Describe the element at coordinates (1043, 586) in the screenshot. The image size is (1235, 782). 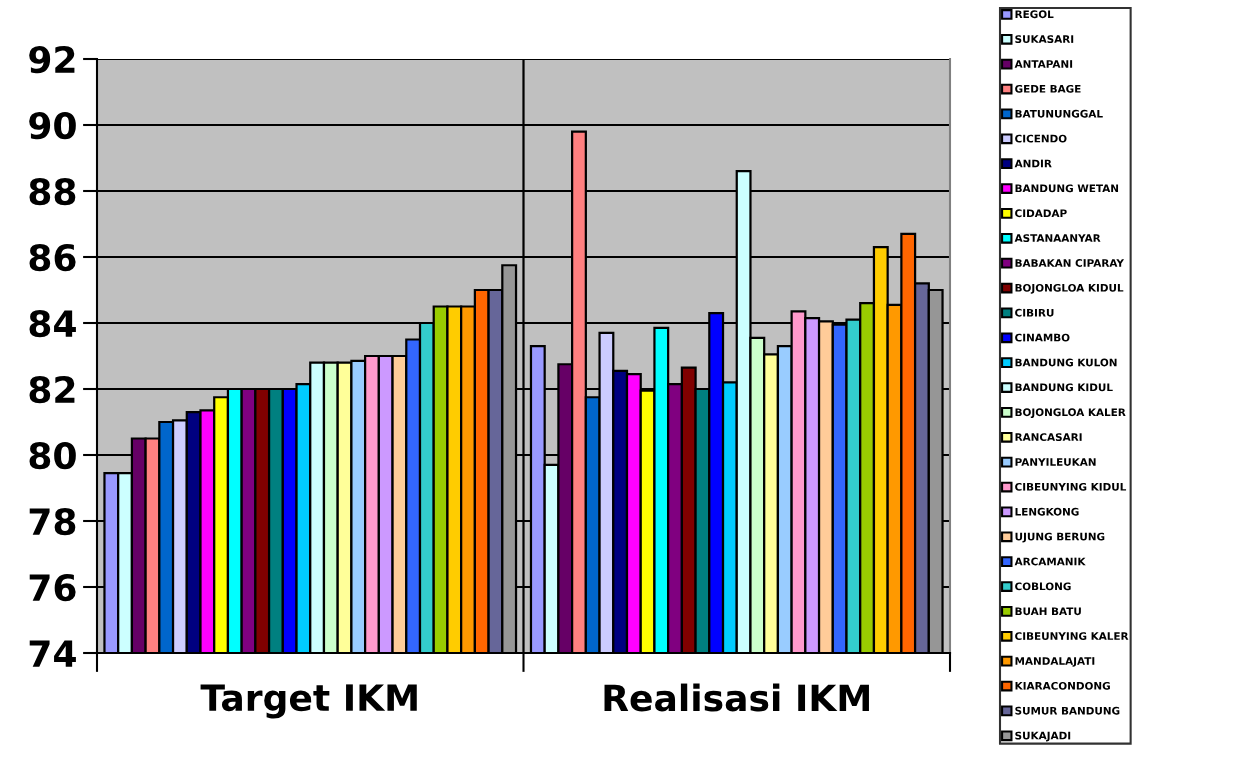
I see `legend-label: COBLONG` at that location.